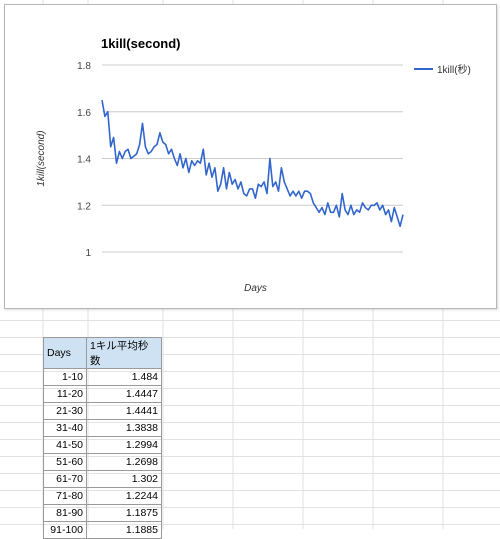 This screenshot has height=539, width=500. What do you see at coordinates (65, 462) in the screenshot?
I see `cell-days: 51-60` at bounding box center [65, 462].